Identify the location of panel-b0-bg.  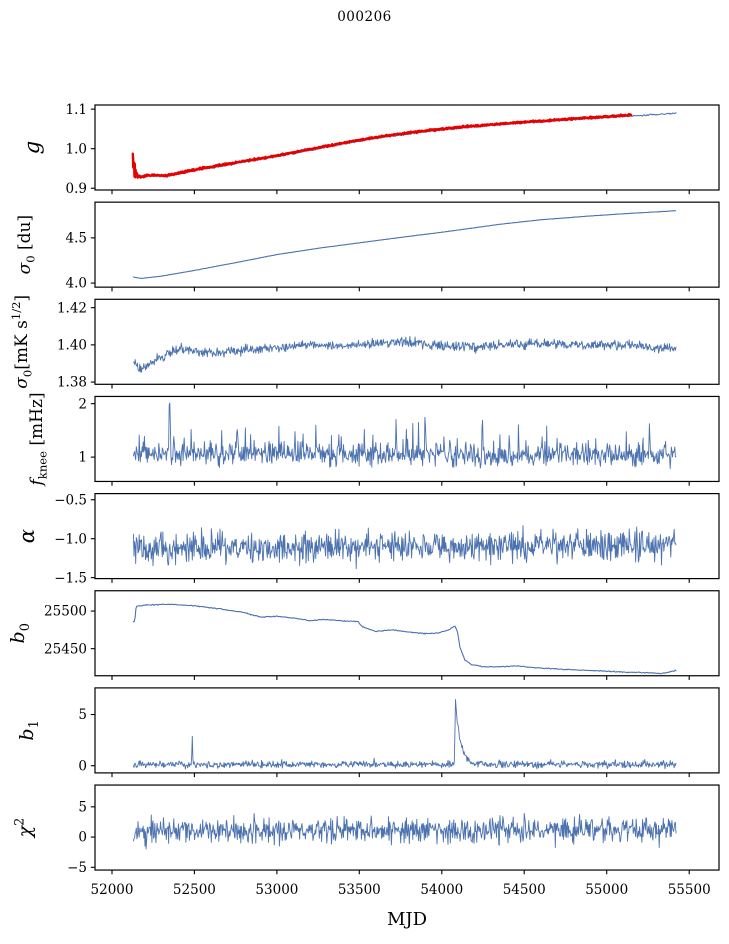
(407, 633).